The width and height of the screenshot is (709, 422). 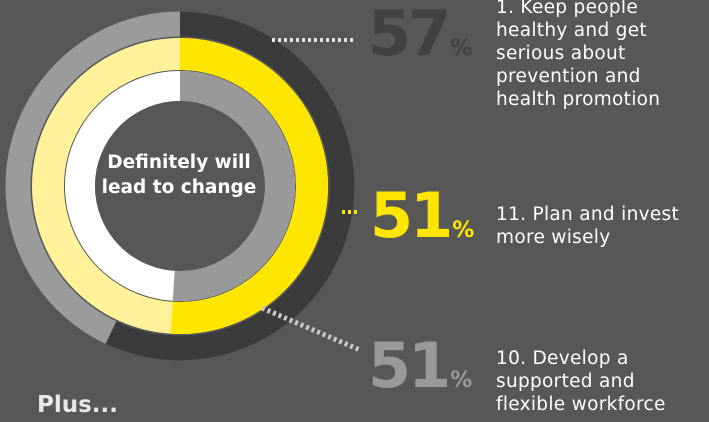 What do you see at coordinates (420, 365) in the screenshot?
I see `value-label-3: 51%` at bounding box center [420, 365].